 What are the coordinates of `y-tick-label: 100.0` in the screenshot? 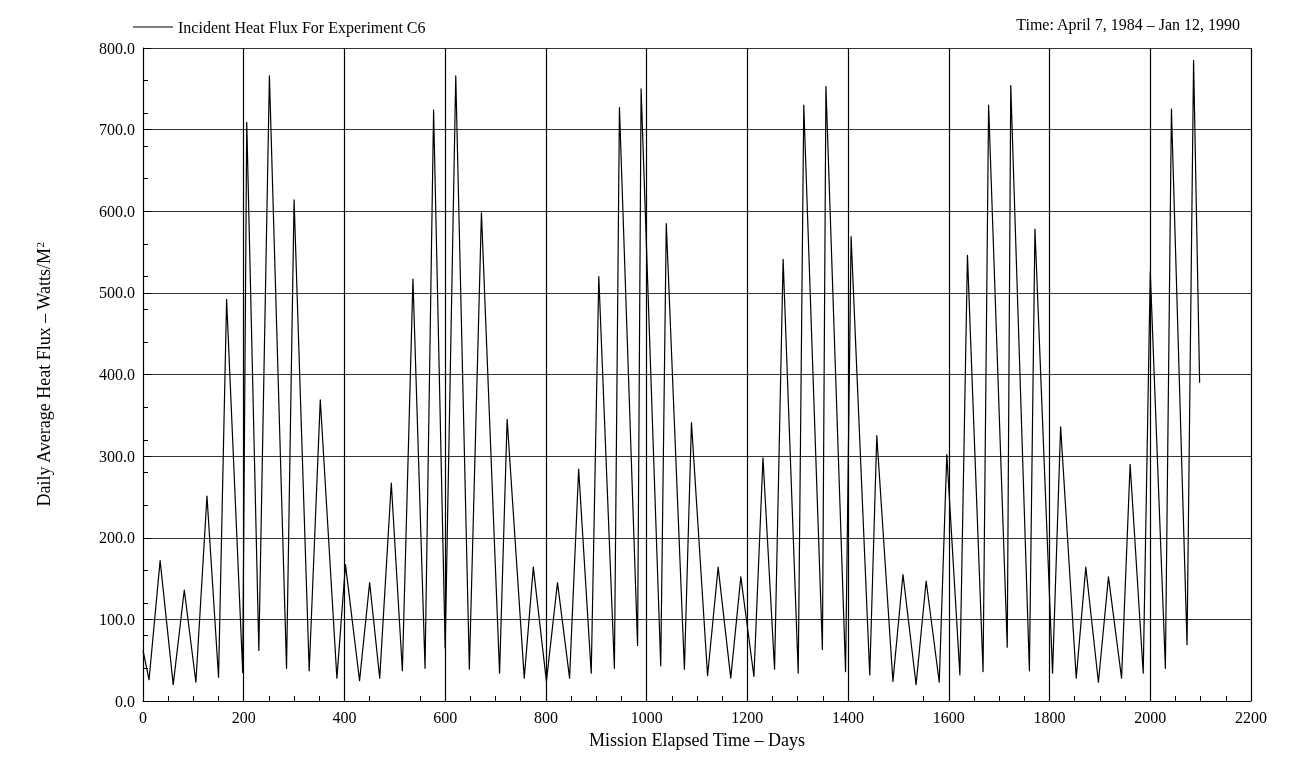 It's located at (117, 619).